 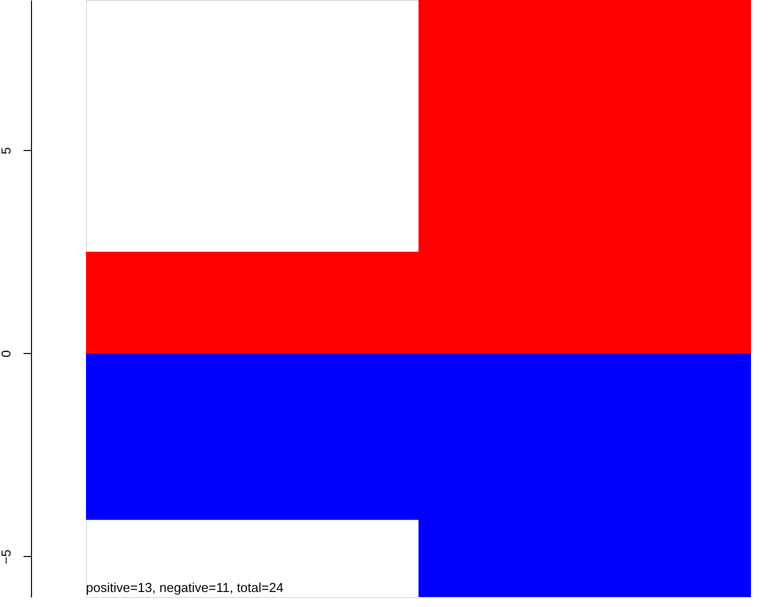 What do you see at coordinates (7, 556) in the screenshot?
I see `y-tick-label: −5` at bounding box center [7, 556].